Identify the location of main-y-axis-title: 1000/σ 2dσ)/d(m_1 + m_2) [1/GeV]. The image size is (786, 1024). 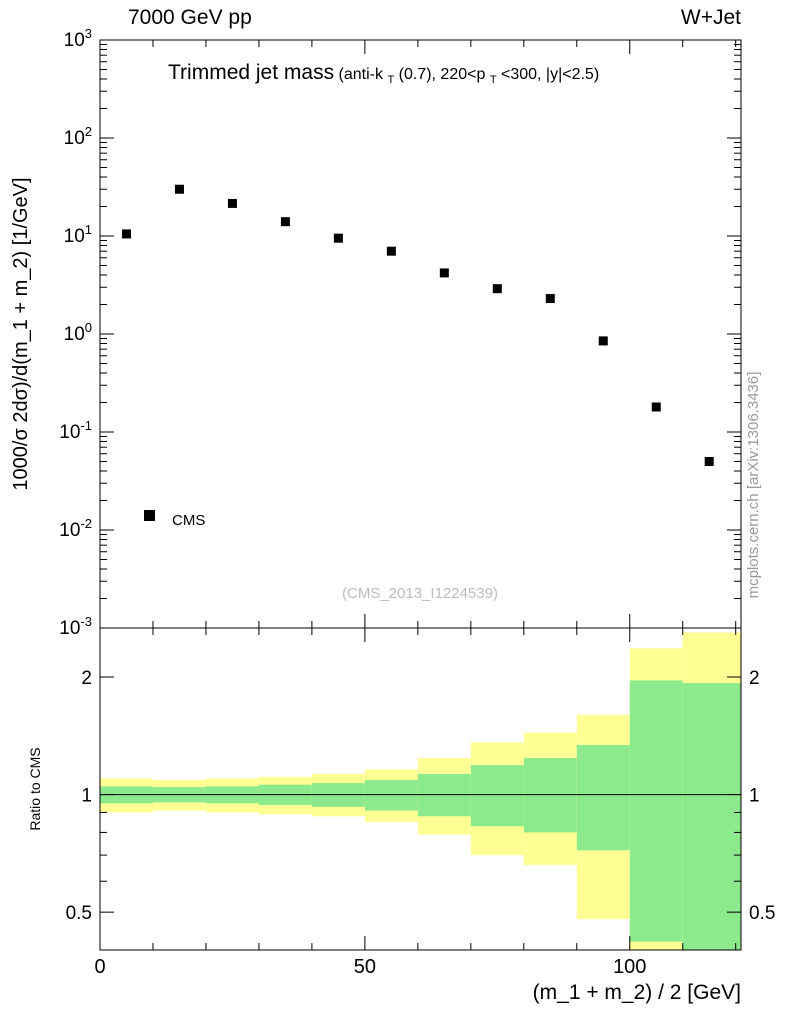
(21, 333).